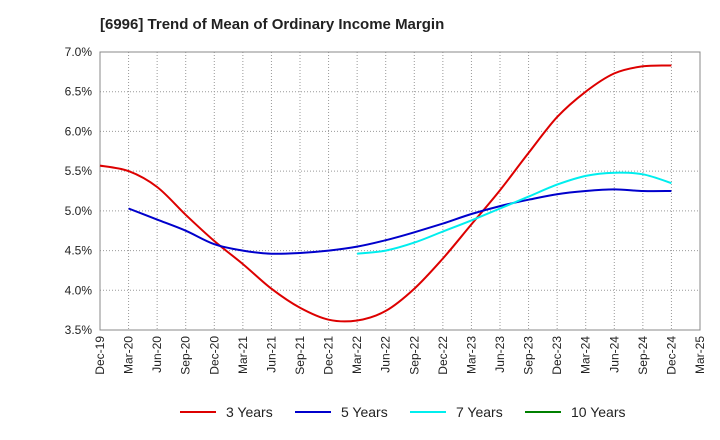  What do you see at coordinates (364, 412) in the screenshot?
I see `legend-label: 5 Years` at bounding box center [364, 412].